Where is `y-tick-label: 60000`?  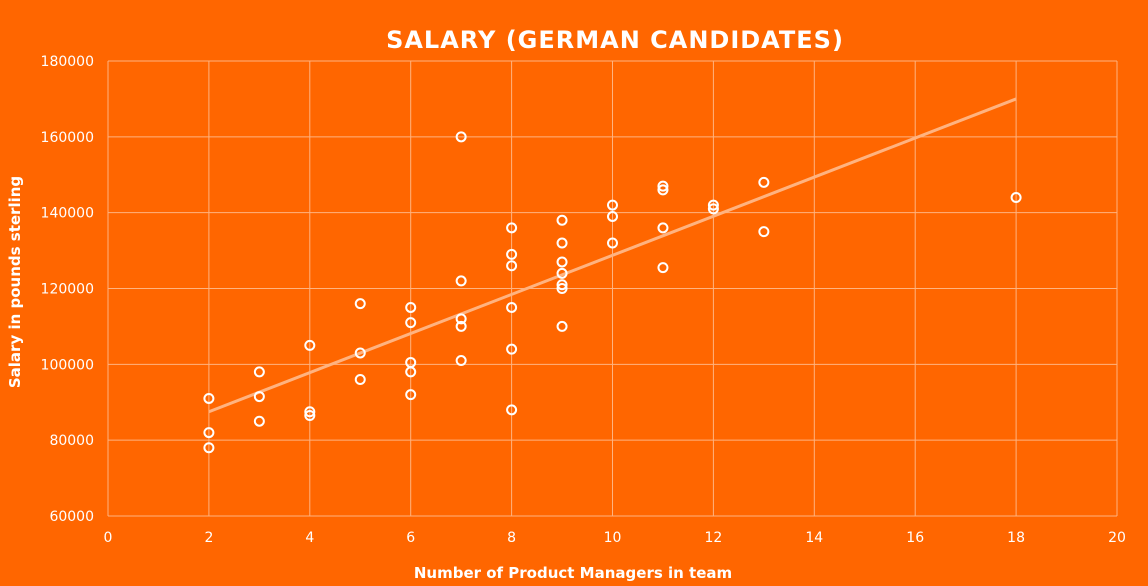
y-tick-label: 60000 is located at coordinates (71, 517).